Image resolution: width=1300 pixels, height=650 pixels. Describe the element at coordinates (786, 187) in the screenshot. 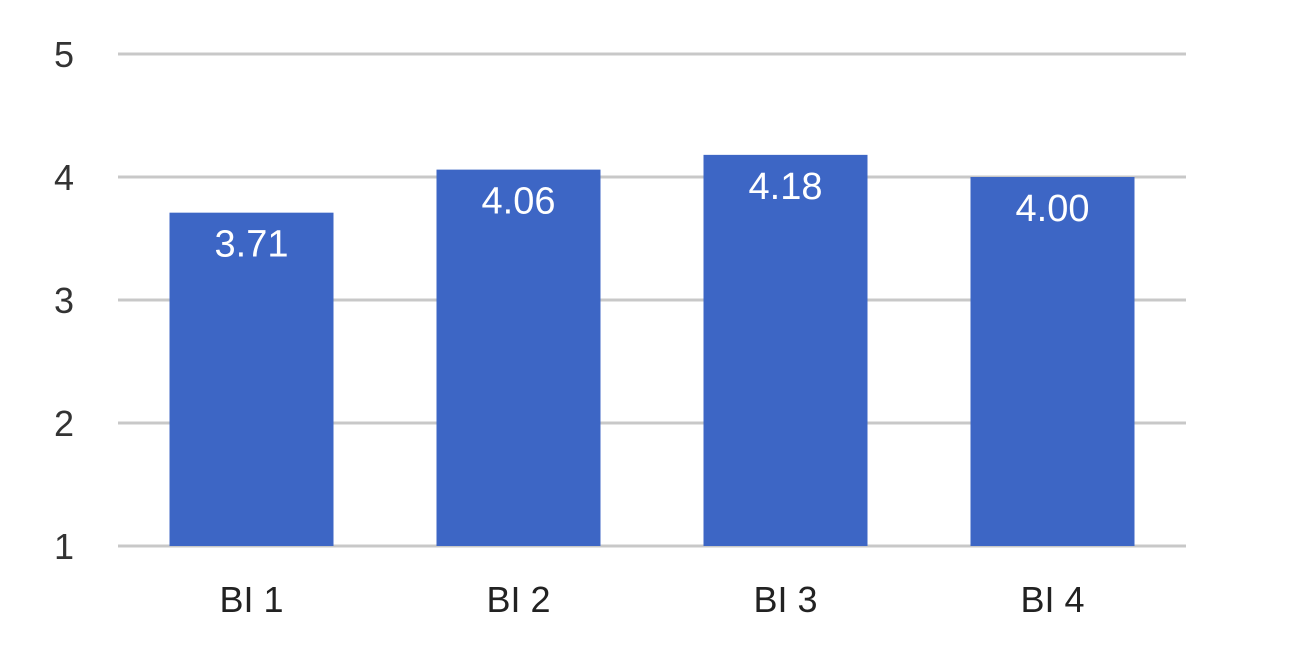

I see `data-label: 4.18` at that location.